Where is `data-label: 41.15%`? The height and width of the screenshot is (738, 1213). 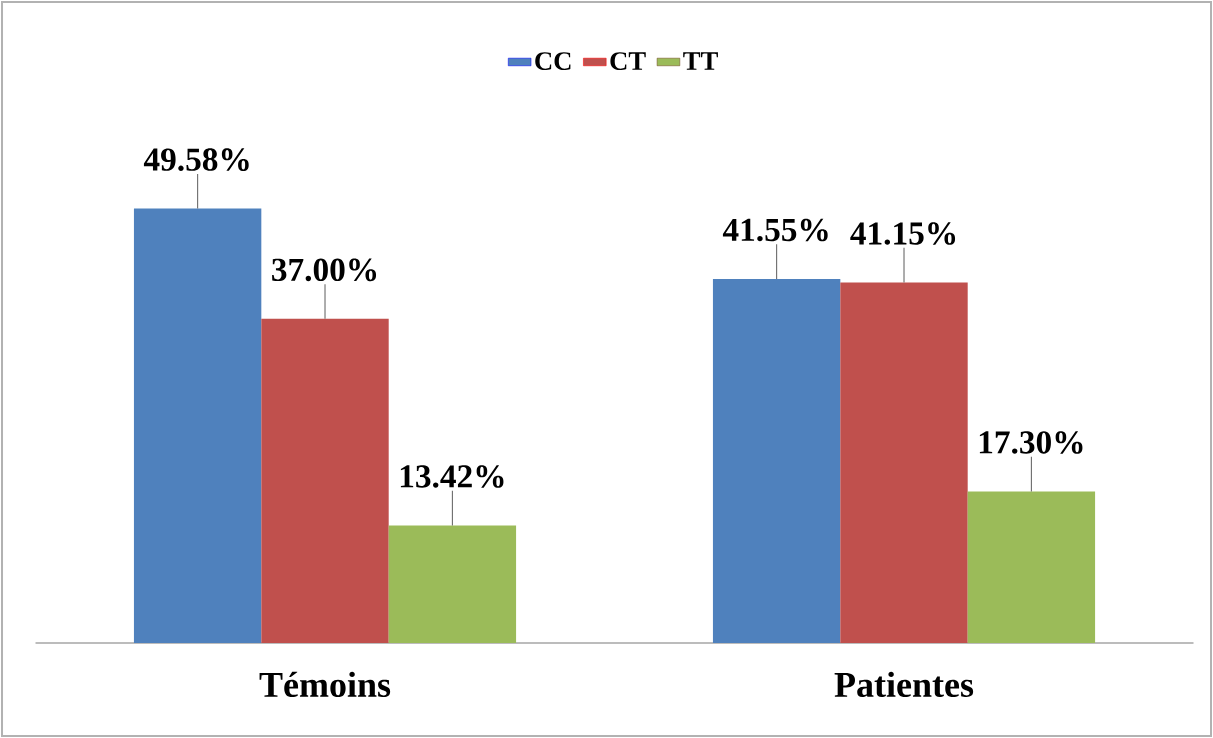 data-label: 41.15% is located at coordinates (903, 233).